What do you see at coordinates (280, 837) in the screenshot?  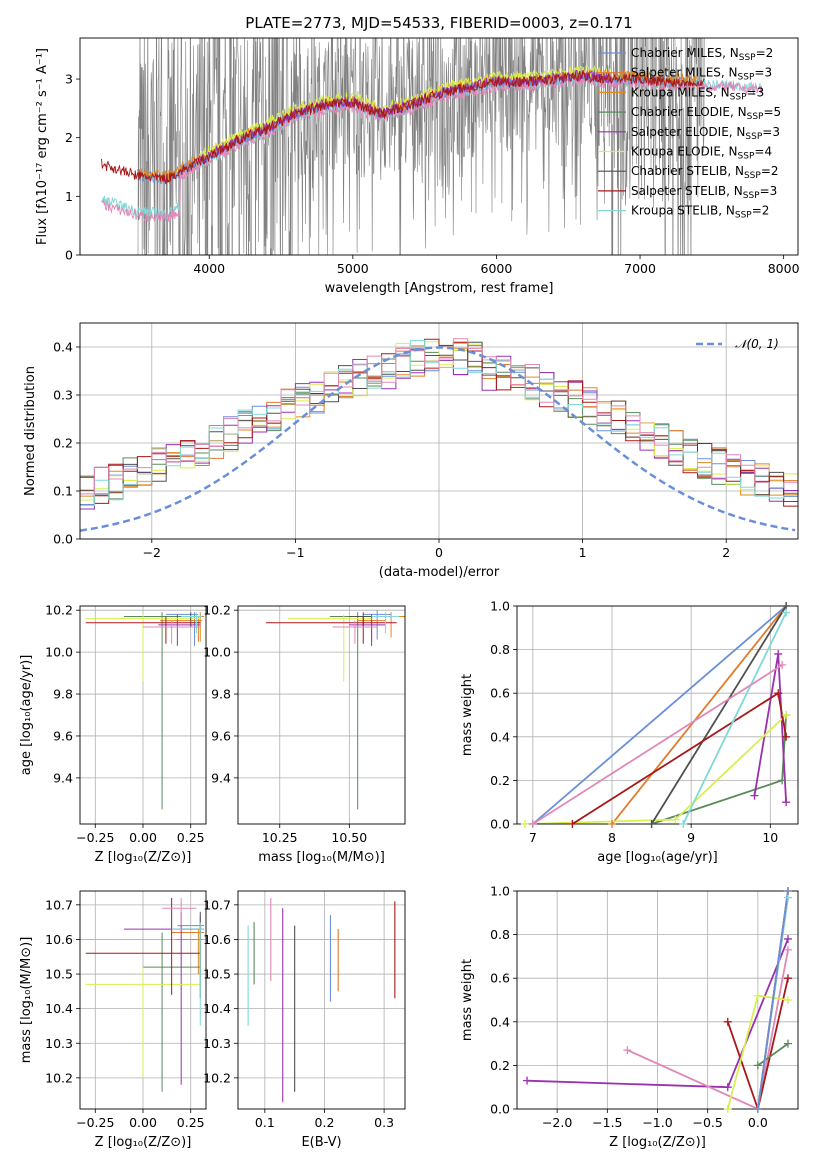 I see `x-tick-label: 10.25` at bounding box center [280, 837].